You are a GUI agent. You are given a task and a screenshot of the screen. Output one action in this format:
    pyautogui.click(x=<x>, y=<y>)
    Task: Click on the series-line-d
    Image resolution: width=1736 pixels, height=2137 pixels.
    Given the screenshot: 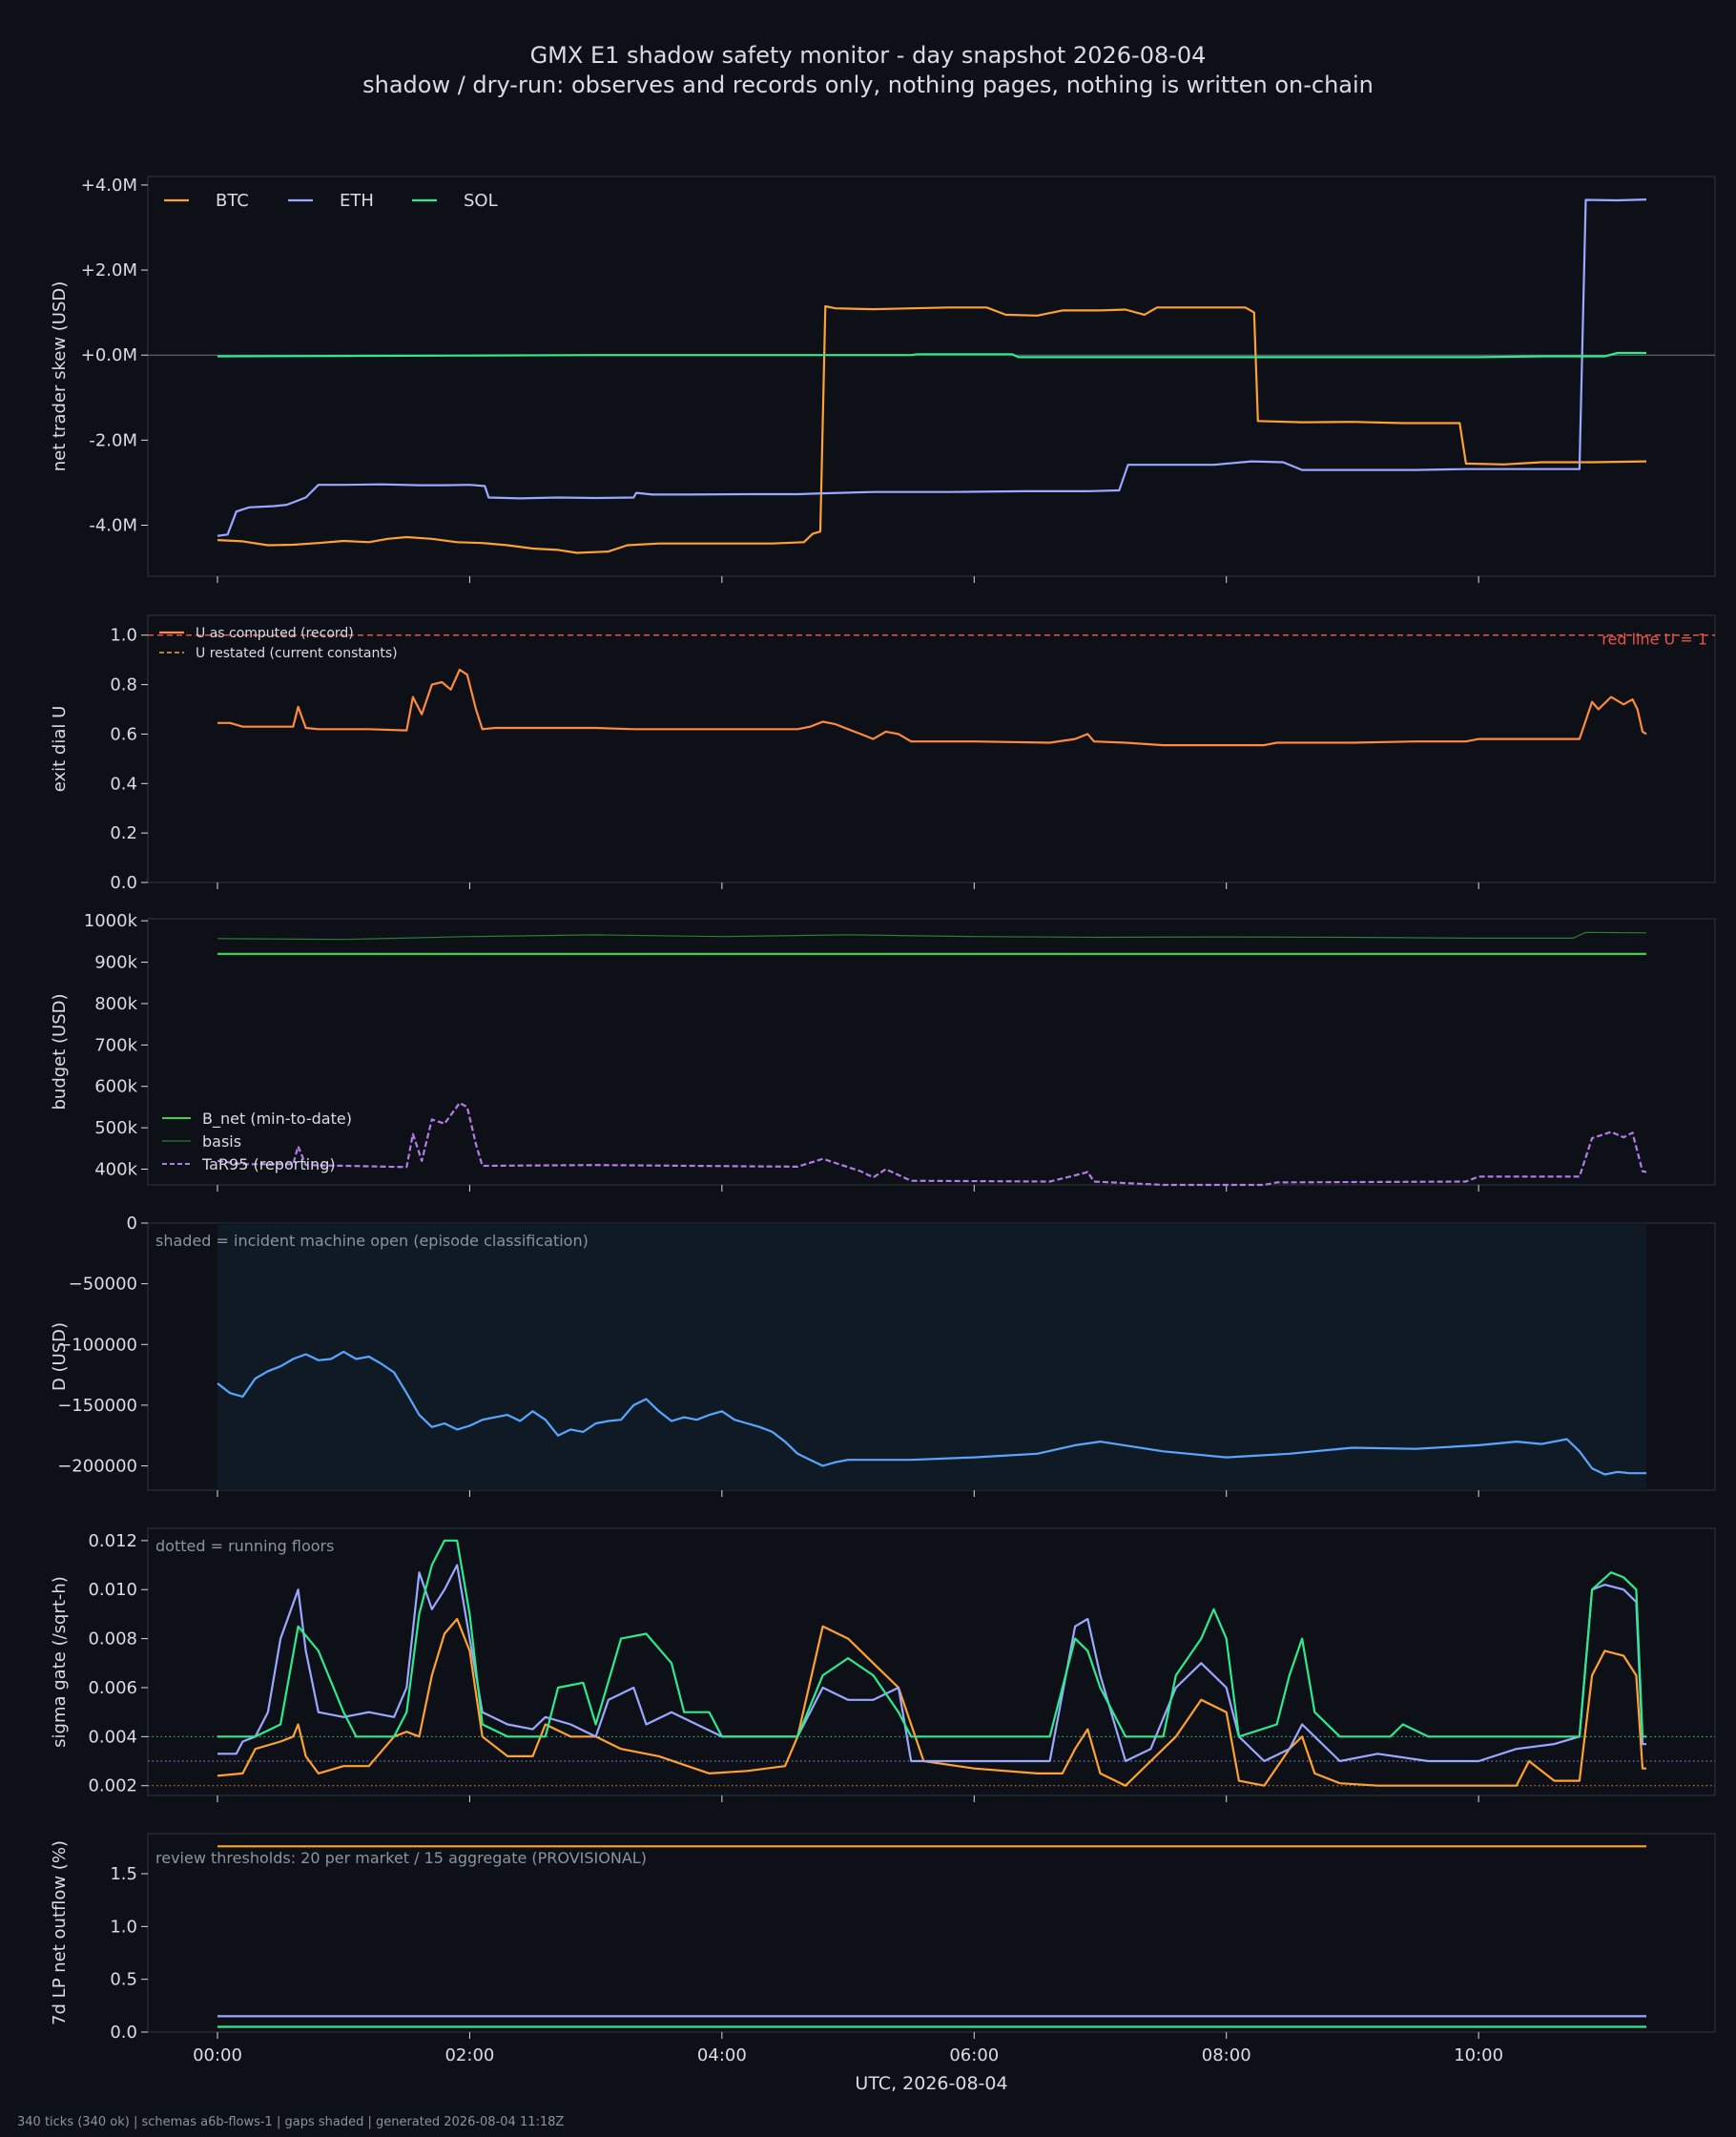 What is the action you would take?
    pyautogui.click(x=931, y=1413)
    